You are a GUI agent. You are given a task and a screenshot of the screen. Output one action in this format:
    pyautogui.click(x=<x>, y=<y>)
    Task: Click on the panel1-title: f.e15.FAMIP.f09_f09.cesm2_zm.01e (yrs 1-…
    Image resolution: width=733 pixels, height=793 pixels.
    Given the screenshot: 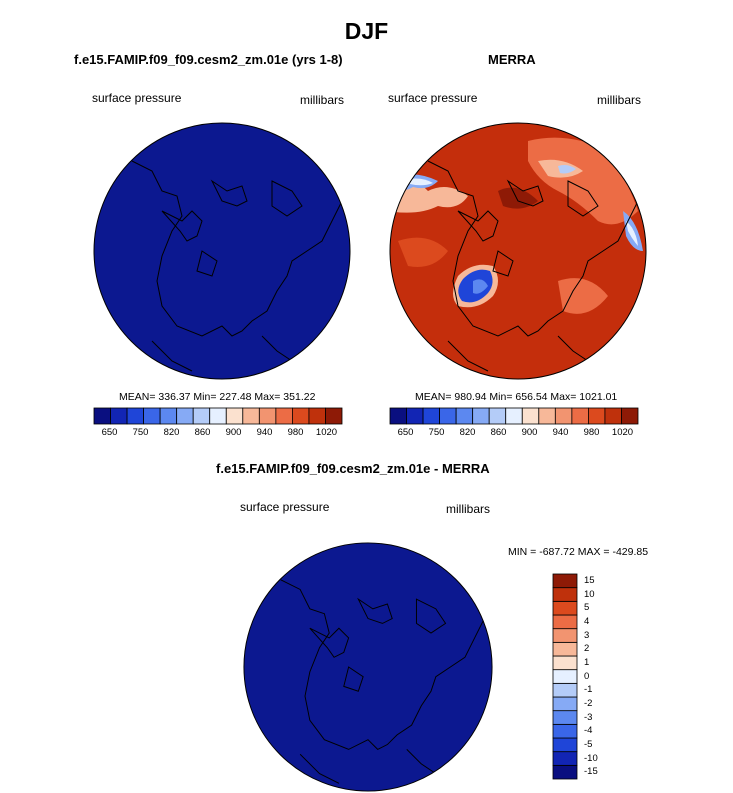 What is the action you would take?
    pyautogui.click(x=208, y=59)
    